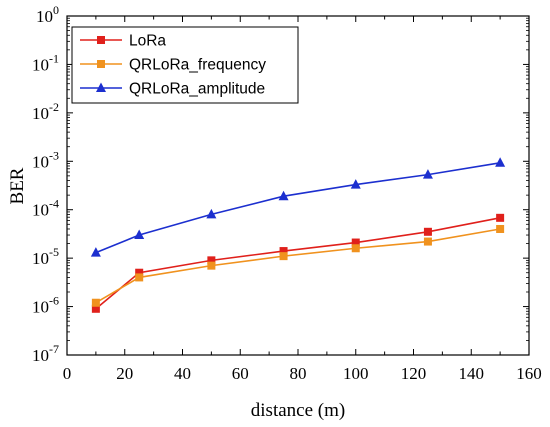  Describe the element at coordinates (298, 373) in the screenshot. I see `x-tick-label-80: 80` at that location.